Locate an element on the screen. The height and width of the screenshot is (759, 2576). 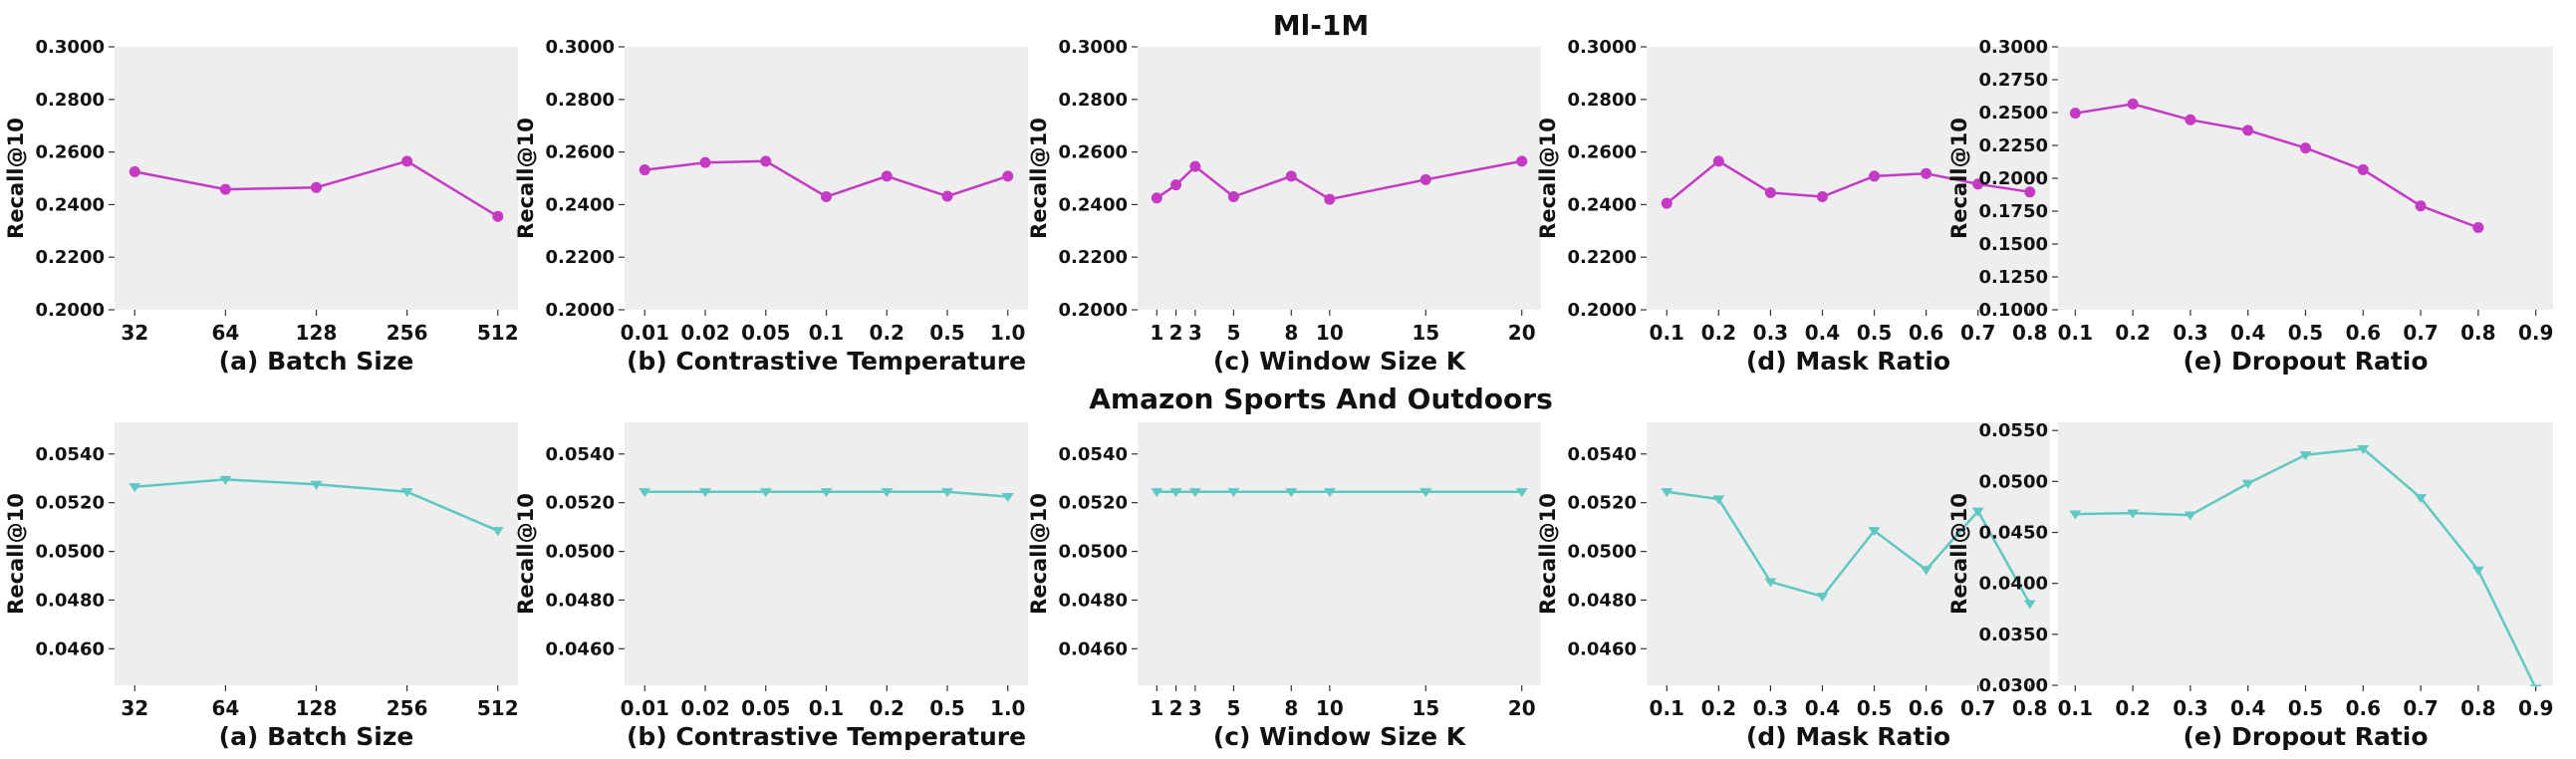
x-tick-label: 10 is located at coordinates (1330, 333).